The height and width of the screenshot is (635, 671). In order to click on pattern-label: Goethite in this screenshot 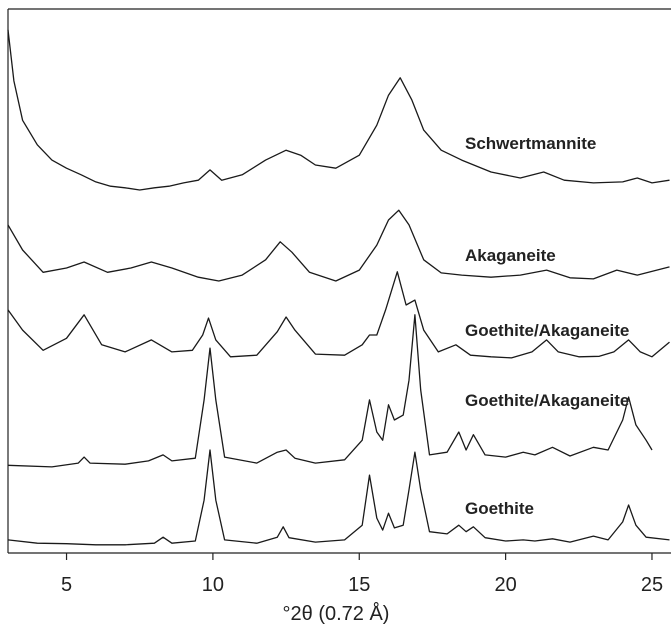, I will do `click(499, 508)`.